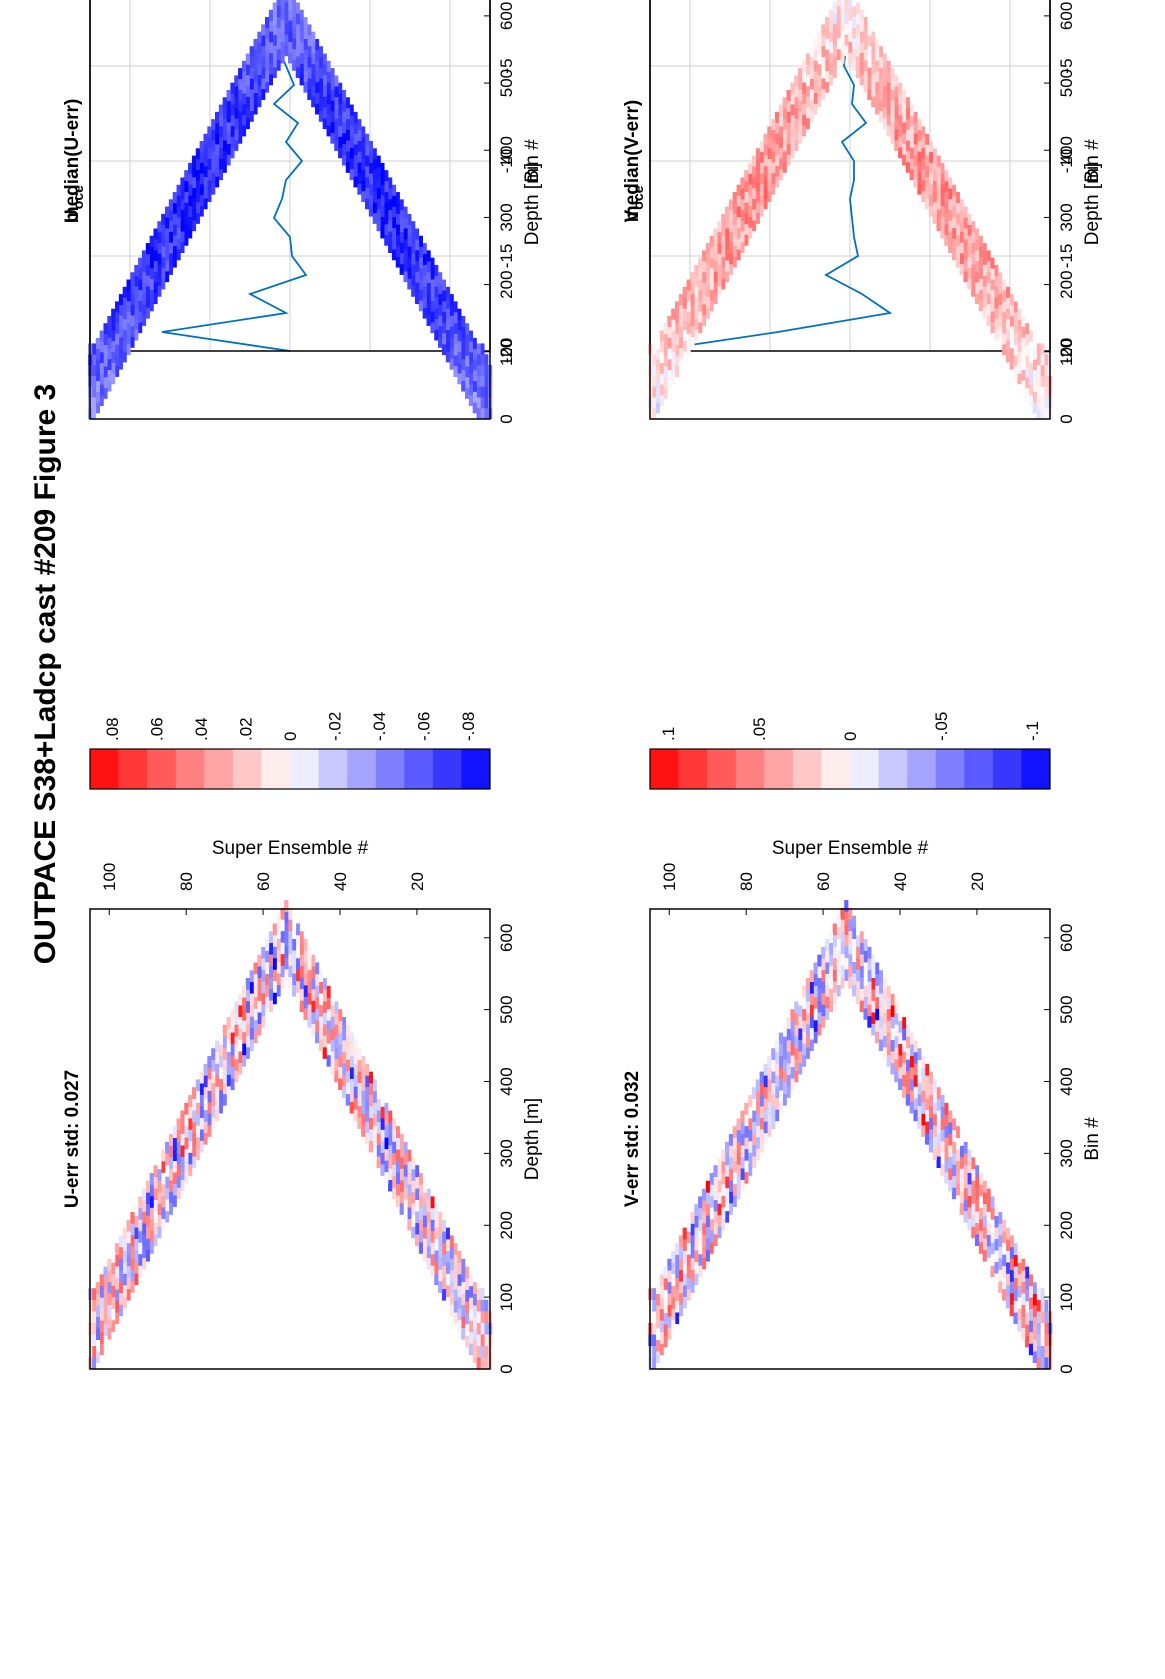 The height and width of the screenshot is (1679, 1165). I want to click on v_err-ylabel: Bin #, so click(1092, 1139).